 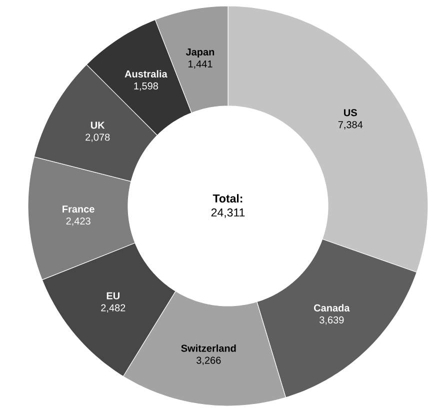 I want to click on slice-label: EU, so click(x=113, y=296).